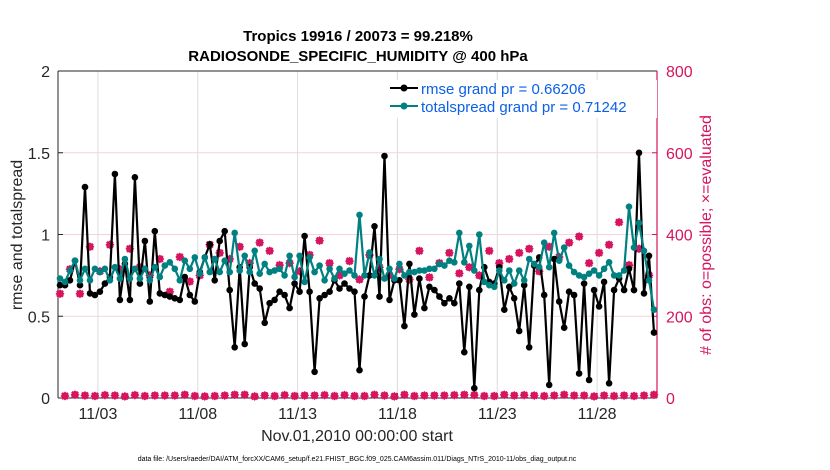 Image resolution: width=830 pixels, height=470 pixels. Describe the element at coordinates (597, 414) in the screenshot. I see `x-tick-label: 11/28` at that location.